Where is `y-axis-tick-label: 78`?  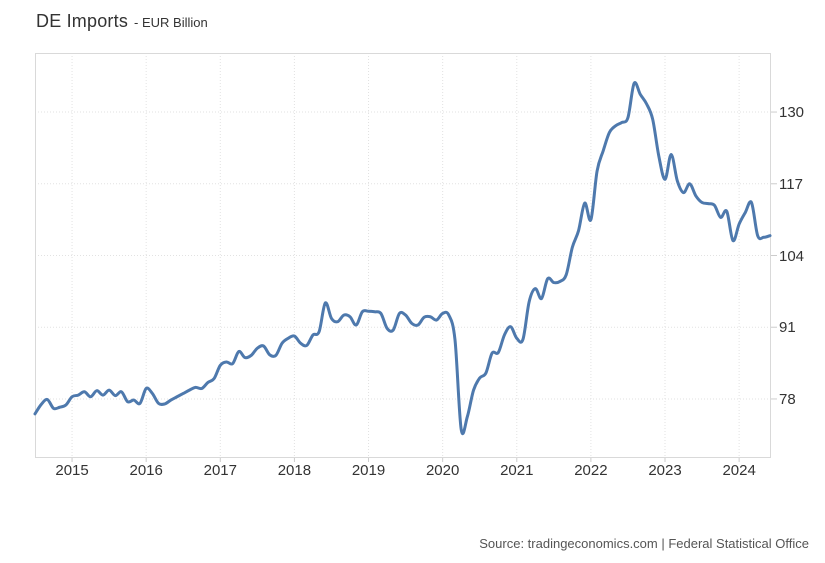
y-axis-tick-label: 78 is located at coordinates (787, 399).